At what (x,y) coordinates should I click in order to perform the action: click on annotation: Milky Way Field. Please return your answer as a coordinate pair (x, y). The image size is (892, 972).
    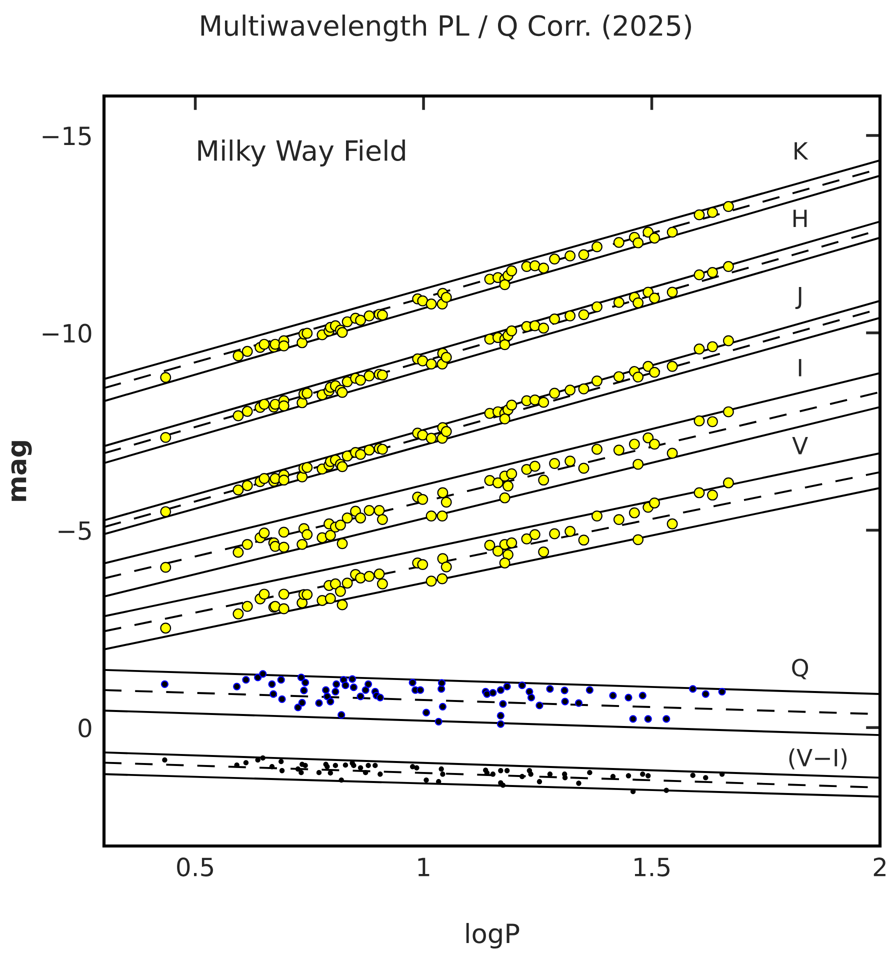
    Looking at the image, I should click on (301, 153).